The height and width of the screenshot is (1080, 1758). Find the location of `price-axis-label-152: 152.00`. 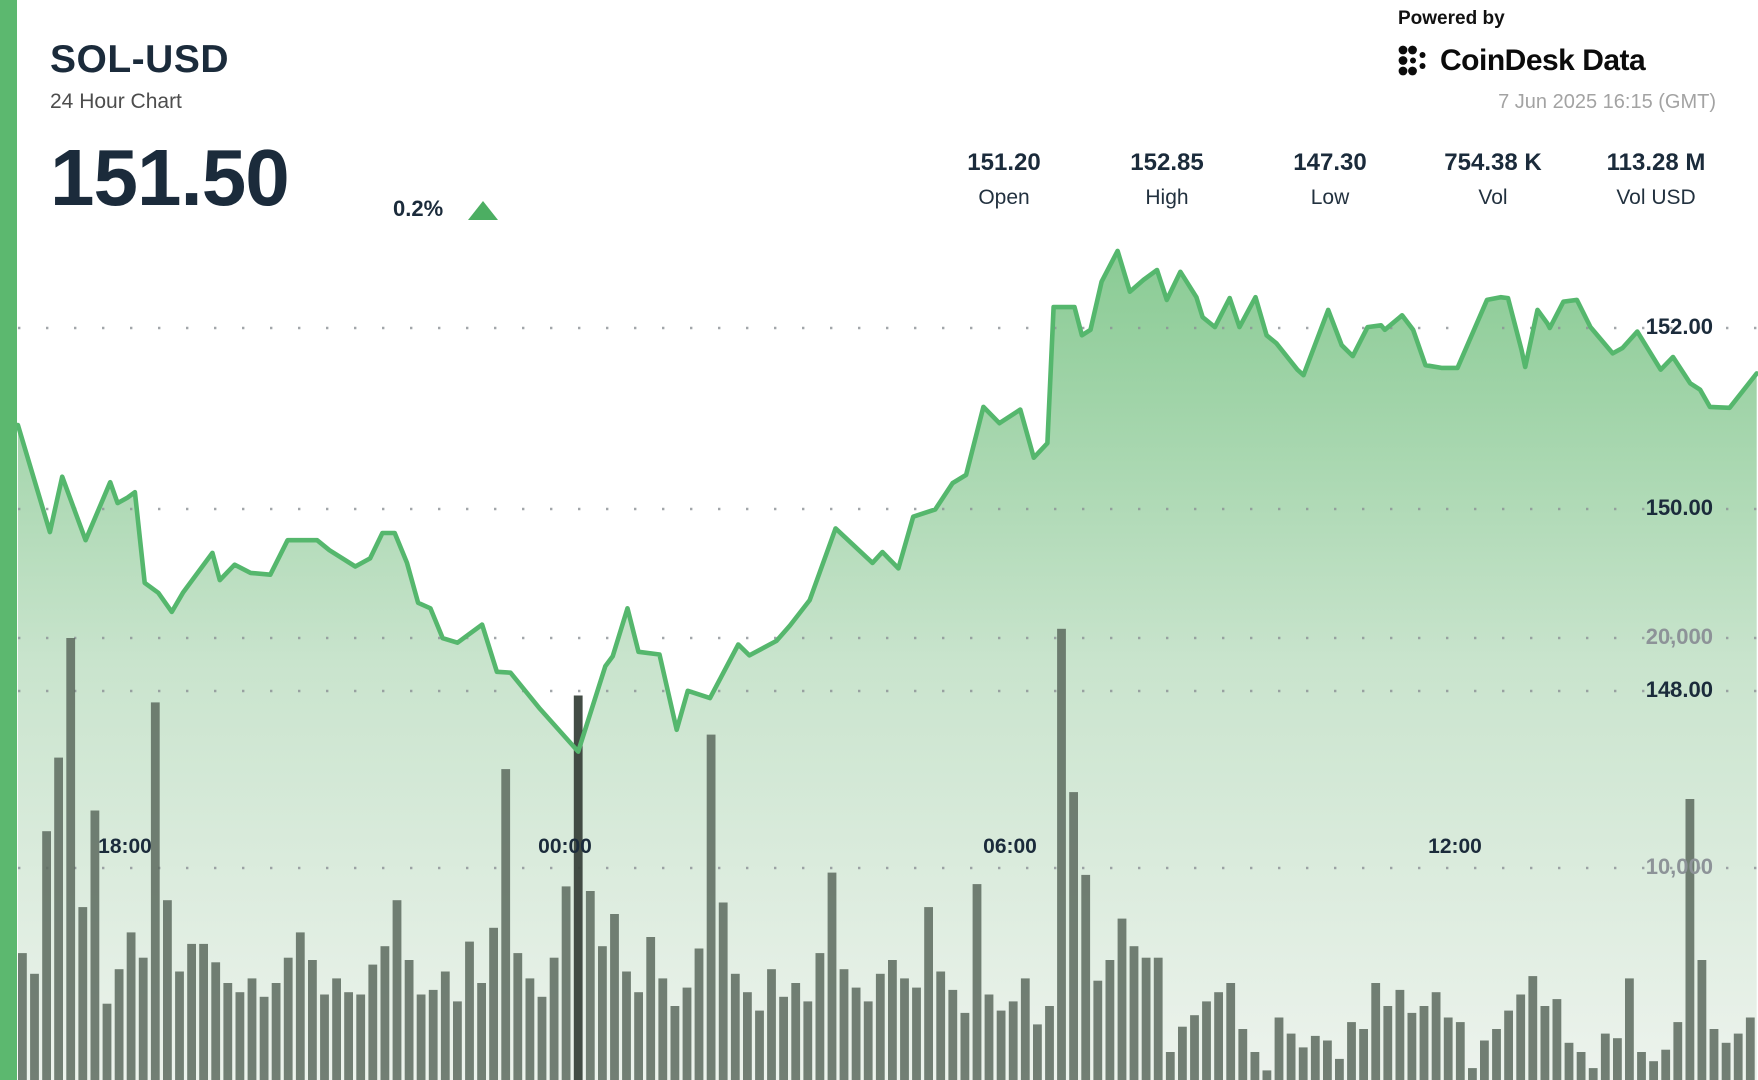

price-axis-label-152: 152.00 is located at coordinates (1679, 326).